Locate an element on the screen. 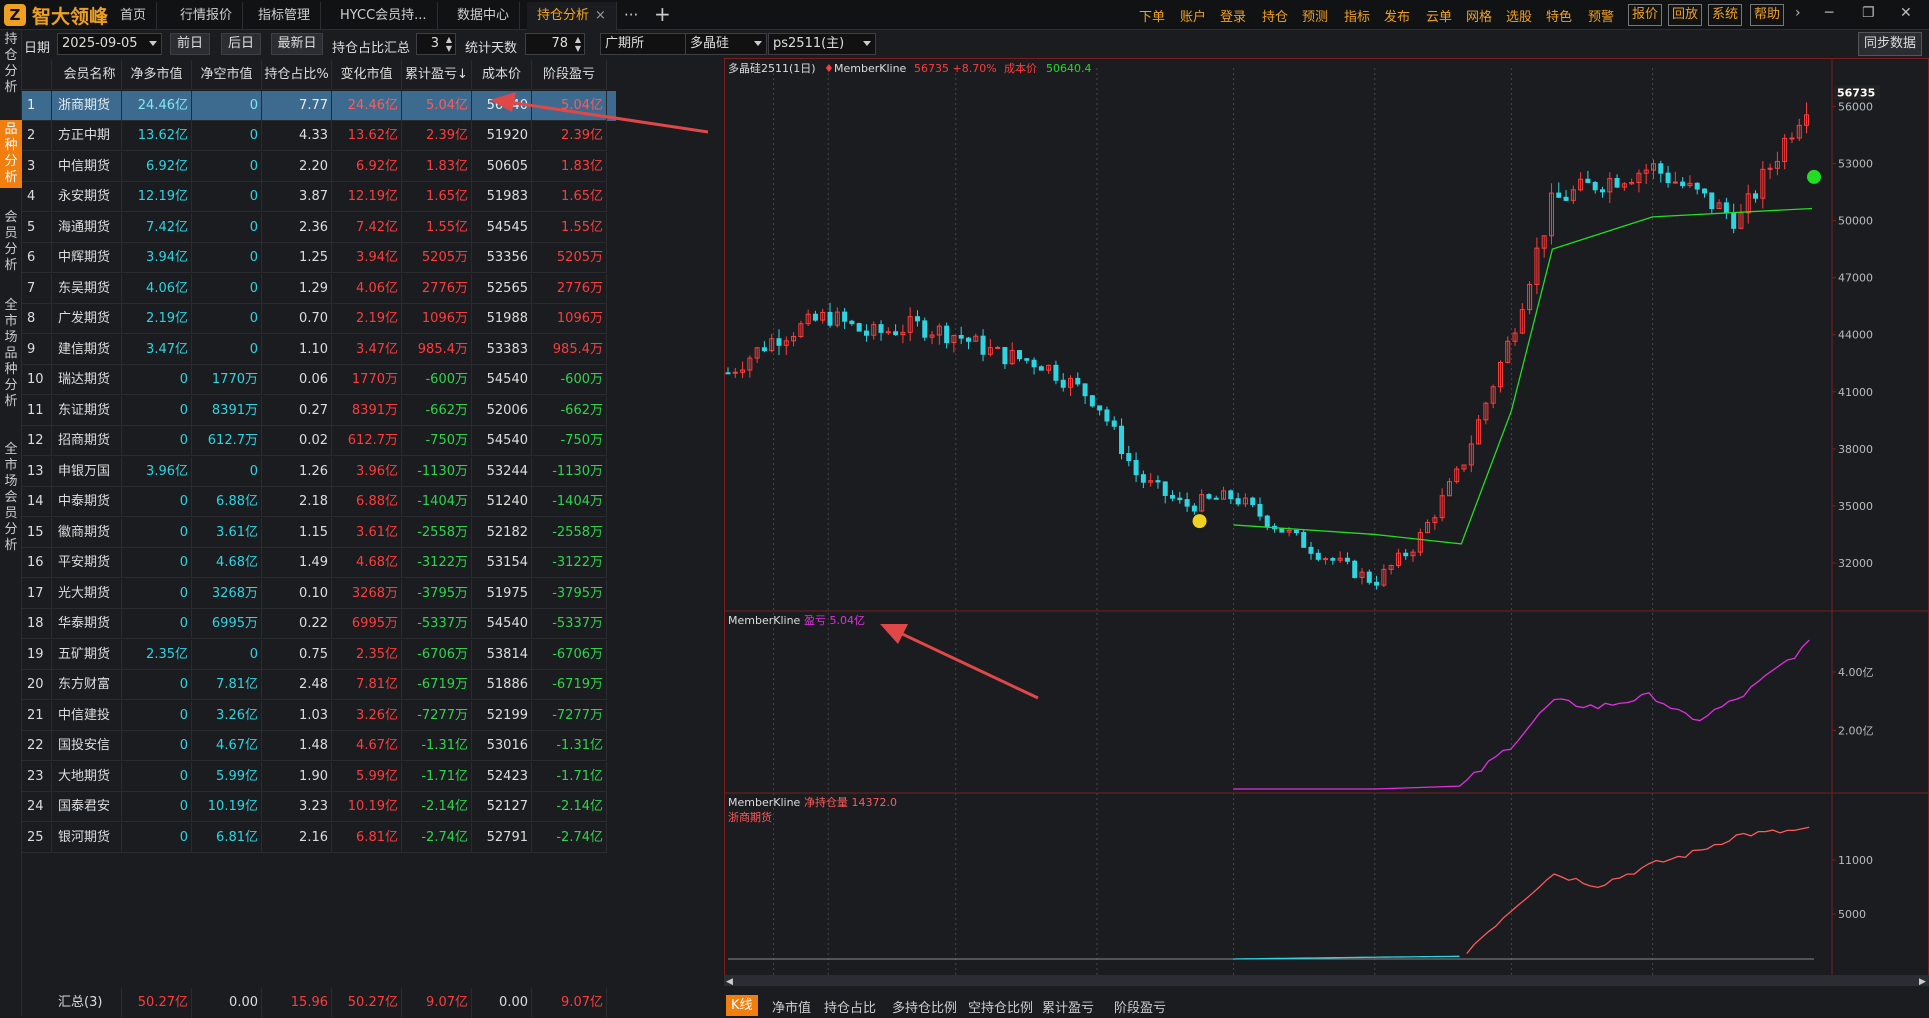  close-icon: ✕ is located at coordinates (1906, 13).